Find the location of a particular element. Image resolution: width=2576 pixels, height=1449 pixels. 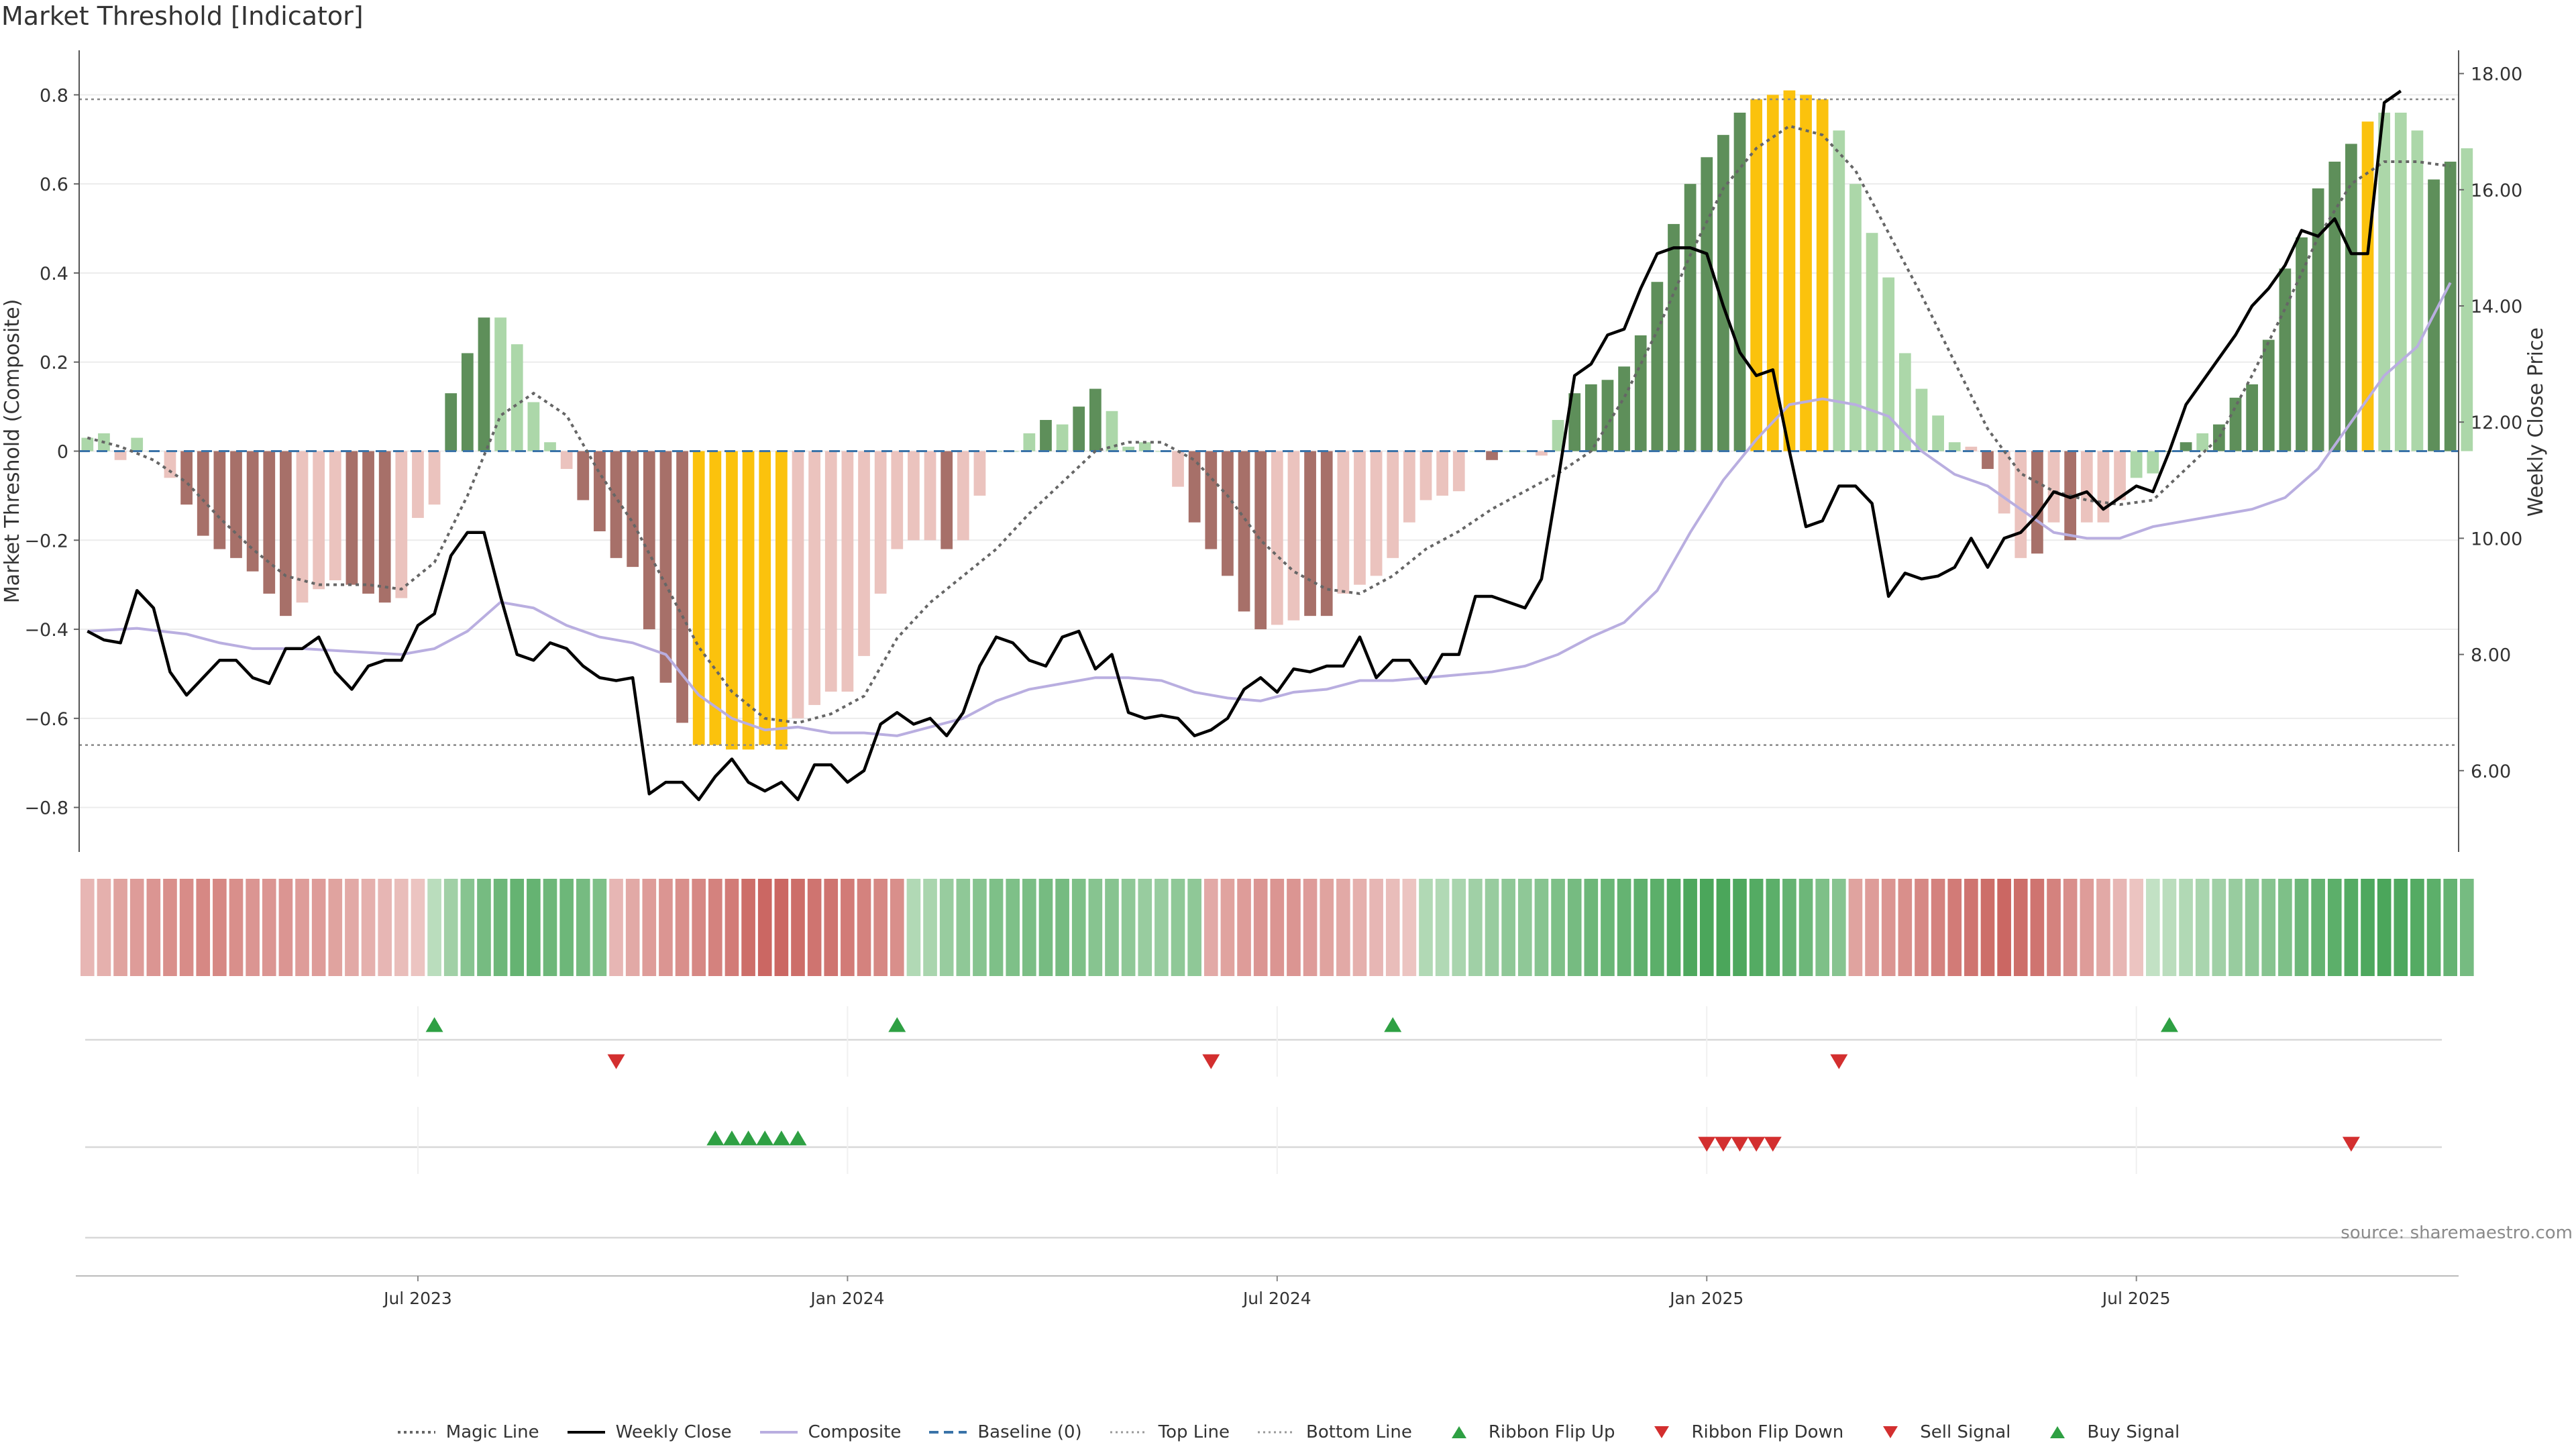

solid-black-line-icon is located at coordinates (586, 1432).